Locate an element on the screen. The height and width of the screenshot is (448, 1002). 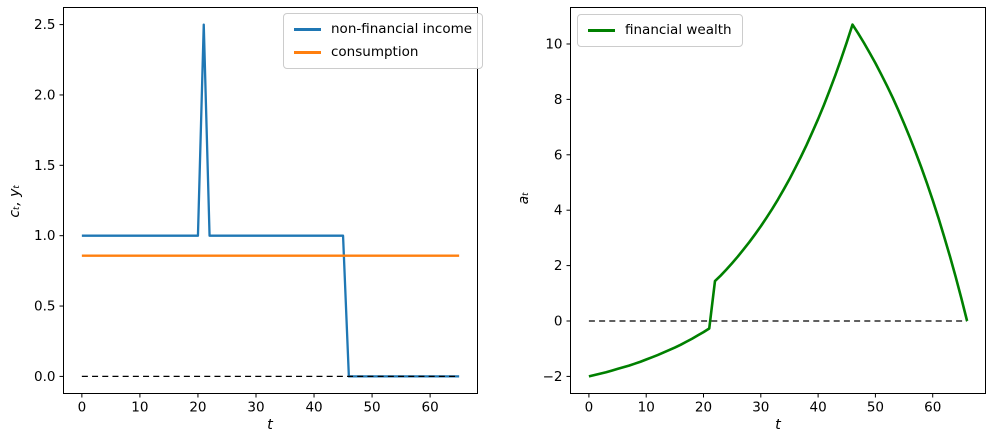
y-tick-label: −2 is located at coordinates (553, 377).